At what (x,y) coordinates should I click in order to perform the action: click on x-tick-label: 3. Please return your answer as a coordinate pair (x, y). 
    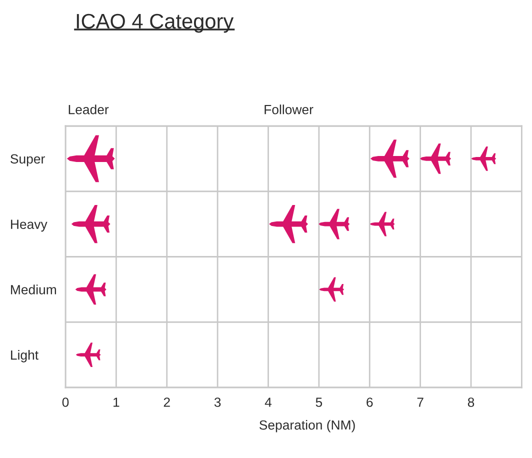
    Looking at the image, I should click on (217, 402).